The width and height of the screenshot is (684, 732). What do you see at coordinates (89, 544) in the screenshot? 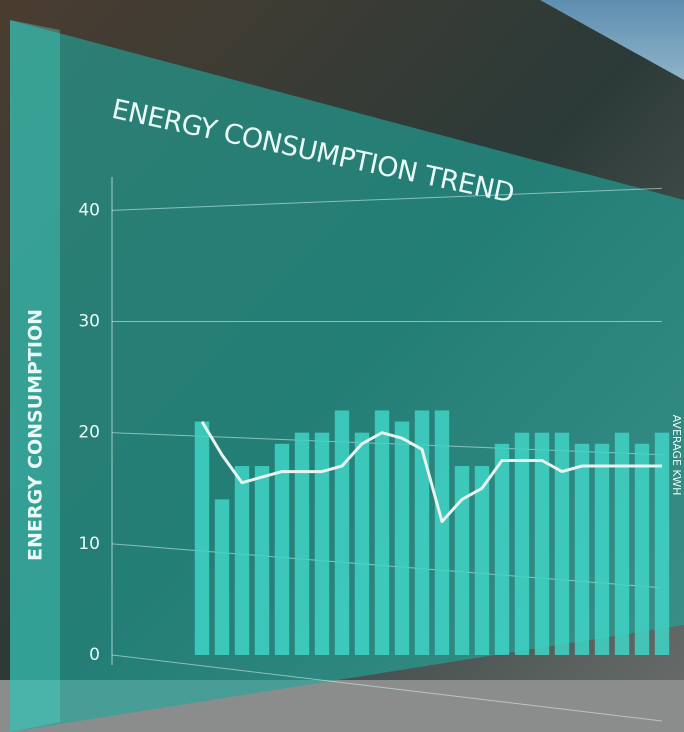
I see `y-tick-label: 10` at bounding box center [89, 544].